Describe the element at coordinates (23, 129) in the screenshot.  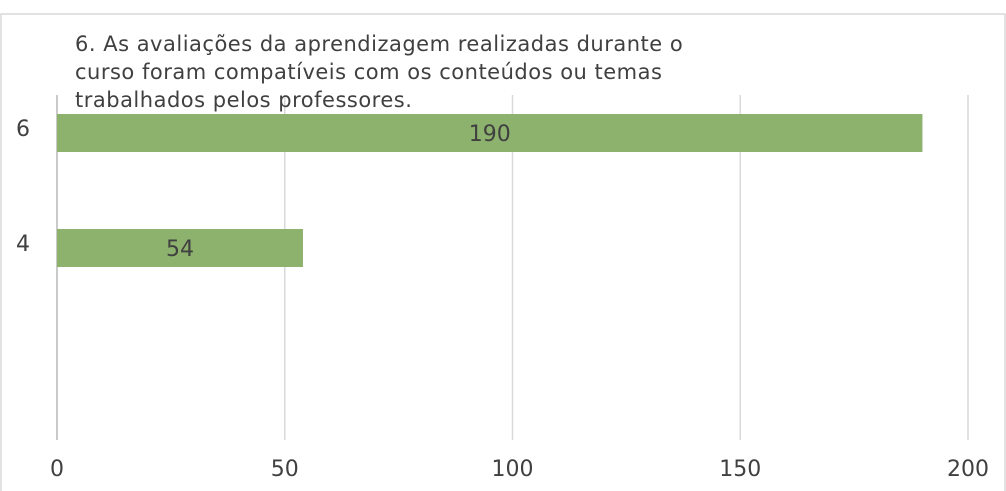
I see `y-tick-label: 6` at that location.